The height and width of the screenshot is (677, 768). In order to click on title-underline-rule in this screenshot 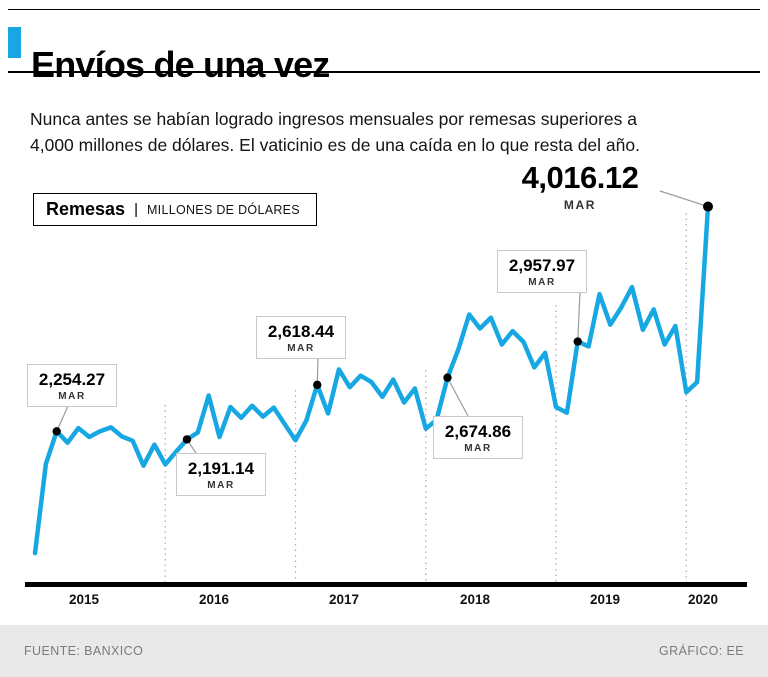, I will do `click(384, 72)`.